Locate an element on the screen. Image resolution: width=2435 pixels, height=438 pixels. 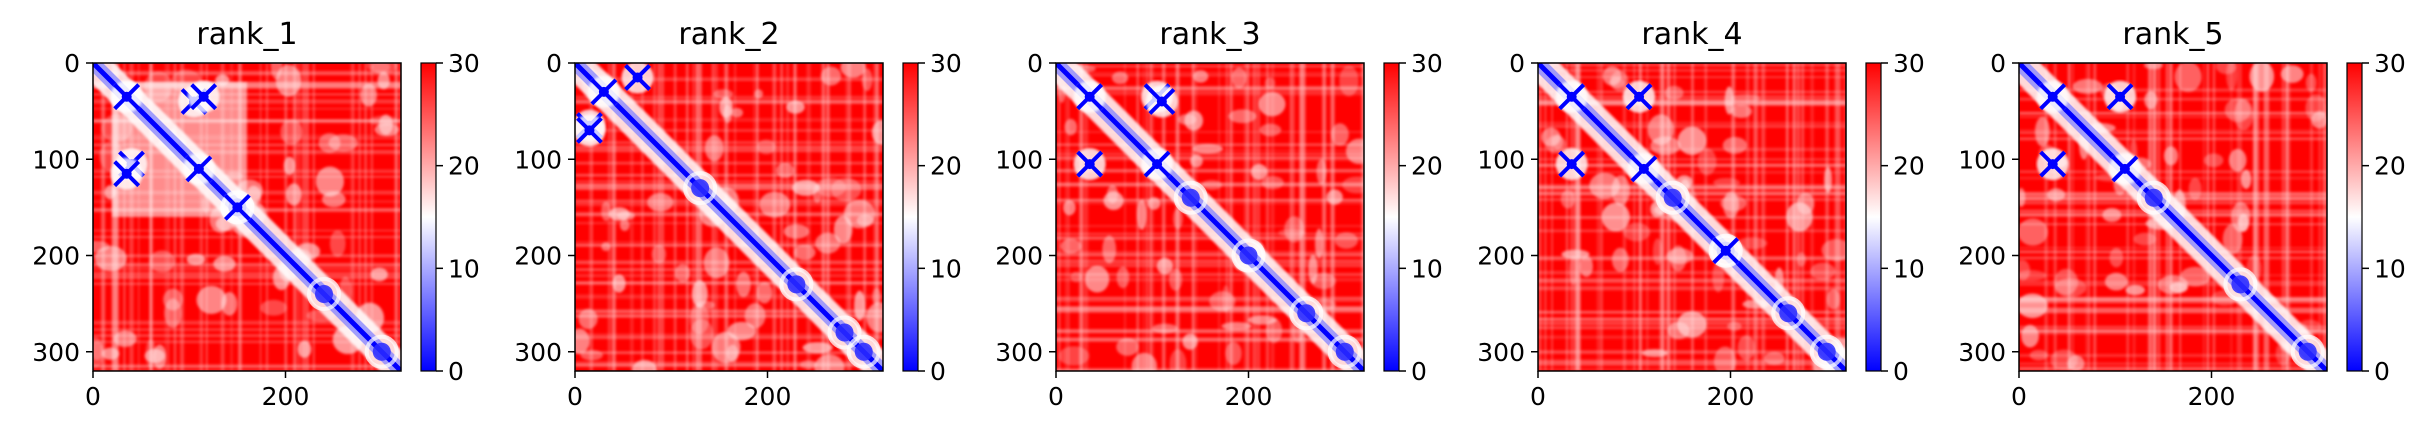
axes-frame is located at coordinates (1210, 217).